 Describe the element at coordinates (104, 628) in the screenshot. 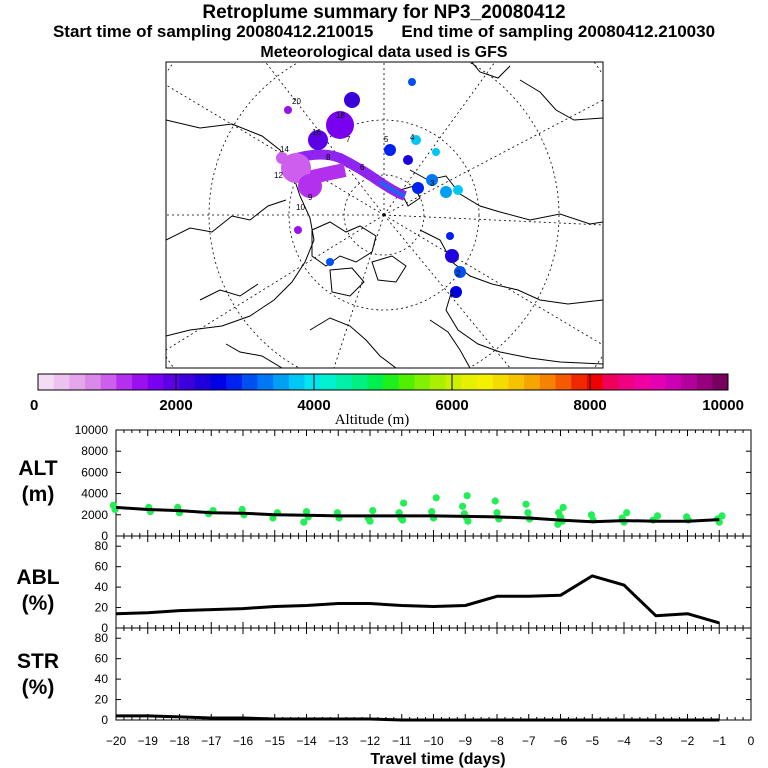

I see `abl-ytick-label: 0` at that location.